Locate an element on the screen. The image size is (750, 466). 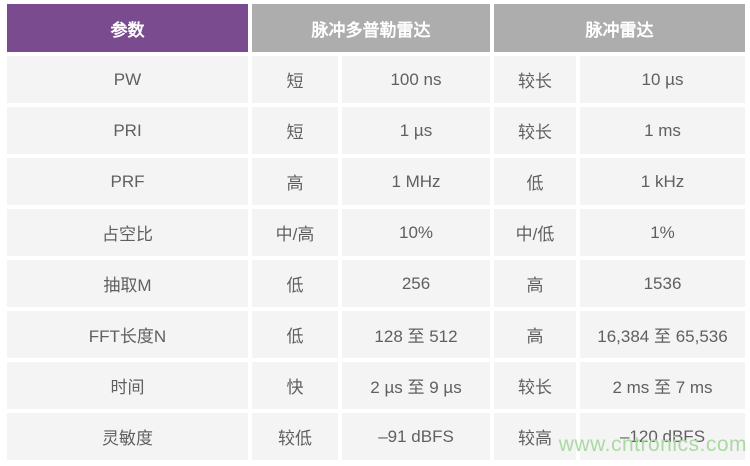
pulse-radar-value-cell: 16,384 至 65,536 is located at coordinates (662, 334).